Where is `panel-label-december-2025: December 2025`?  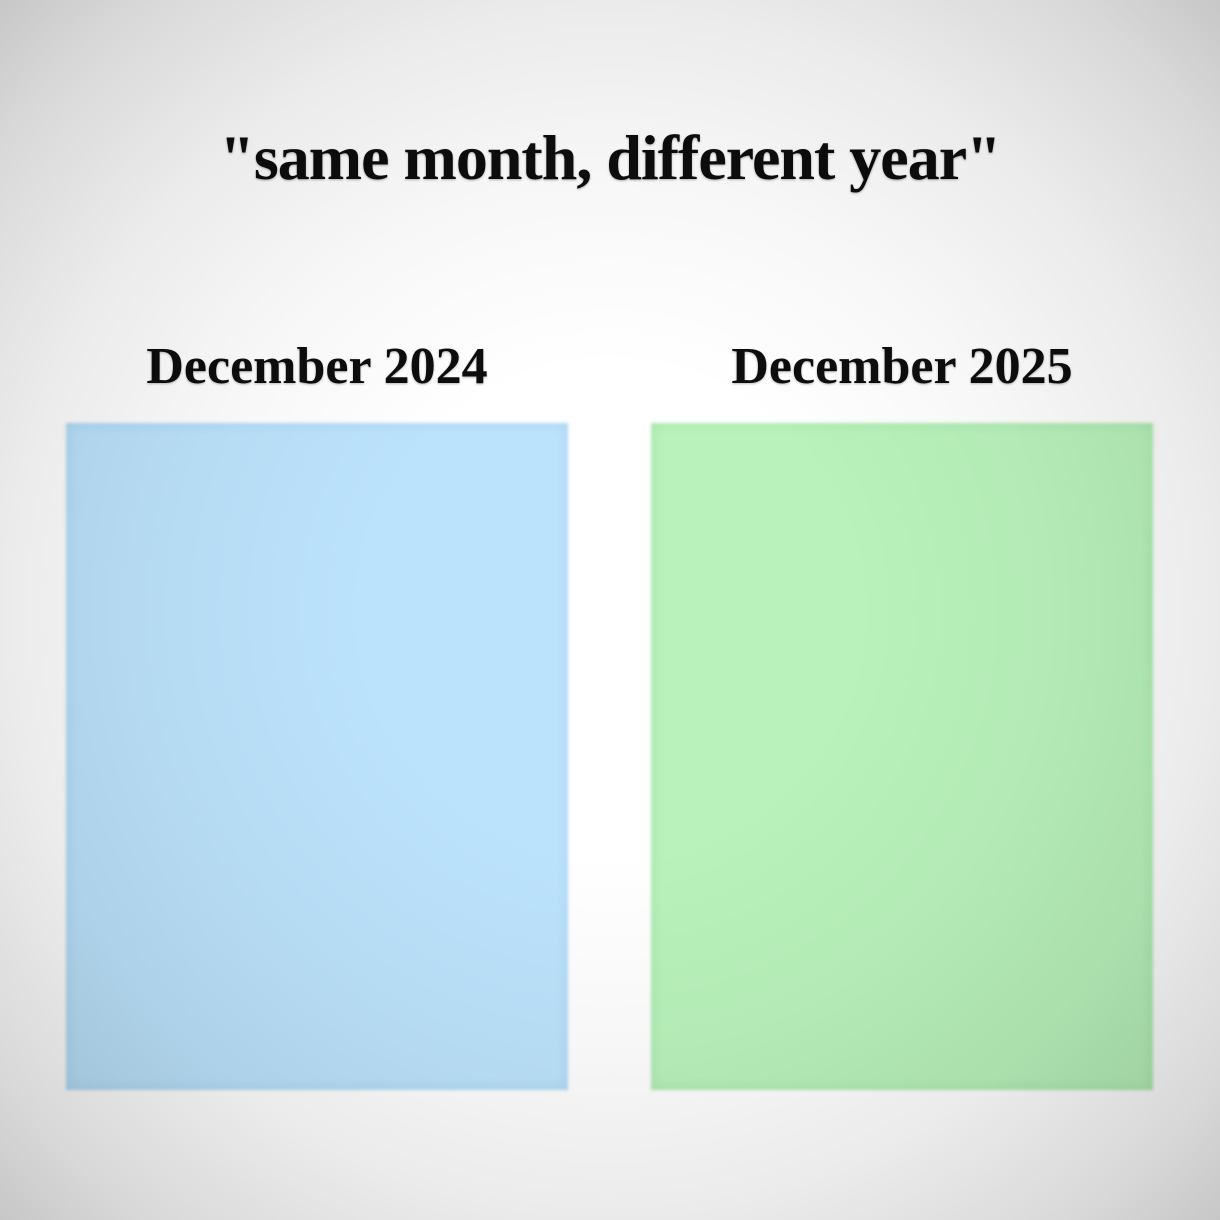 panel-label-december-2025: December 2025 is located at coordinates (902, 366).